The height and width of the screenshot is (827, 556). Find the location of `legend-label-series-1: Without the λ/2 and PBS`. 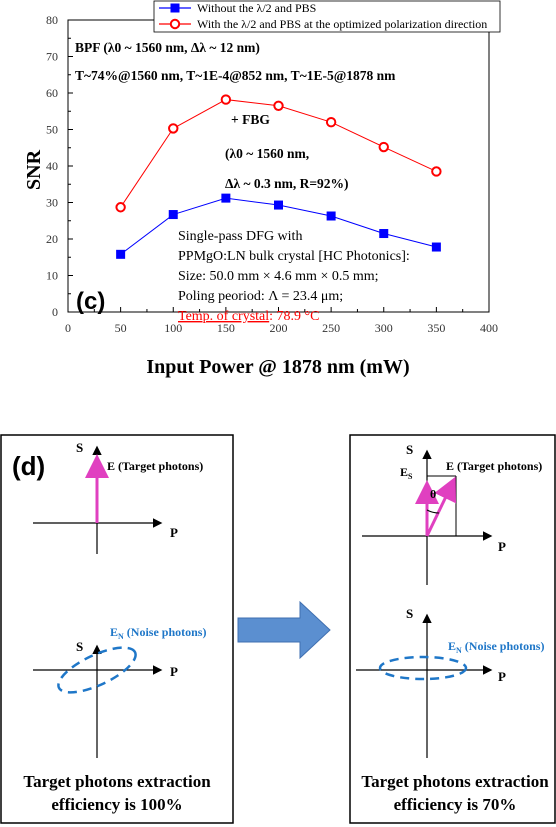

legend-label-series-1: Without the λ/2 and PBS is located at coordinates (256, 8).